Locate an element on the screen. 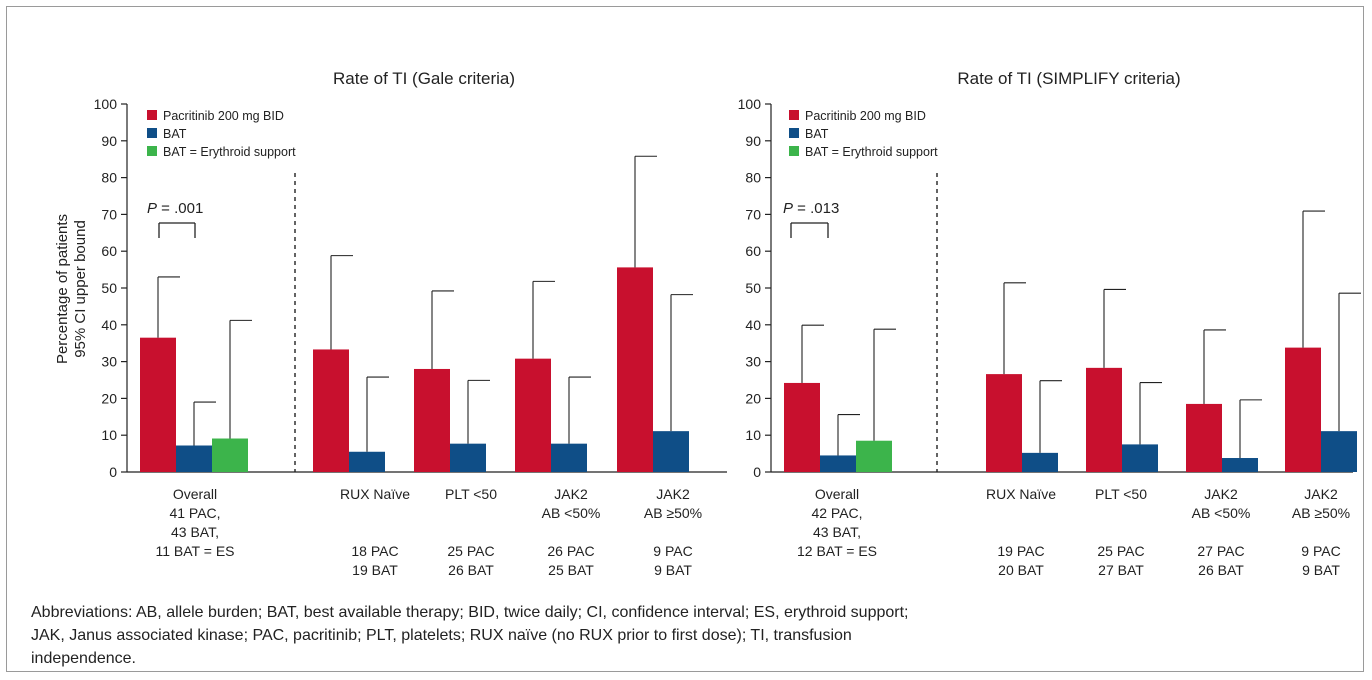 The height and width of the screenshot is (680, 1372). p-value-annotation: P = .001 is located at coordinates (175, 208).